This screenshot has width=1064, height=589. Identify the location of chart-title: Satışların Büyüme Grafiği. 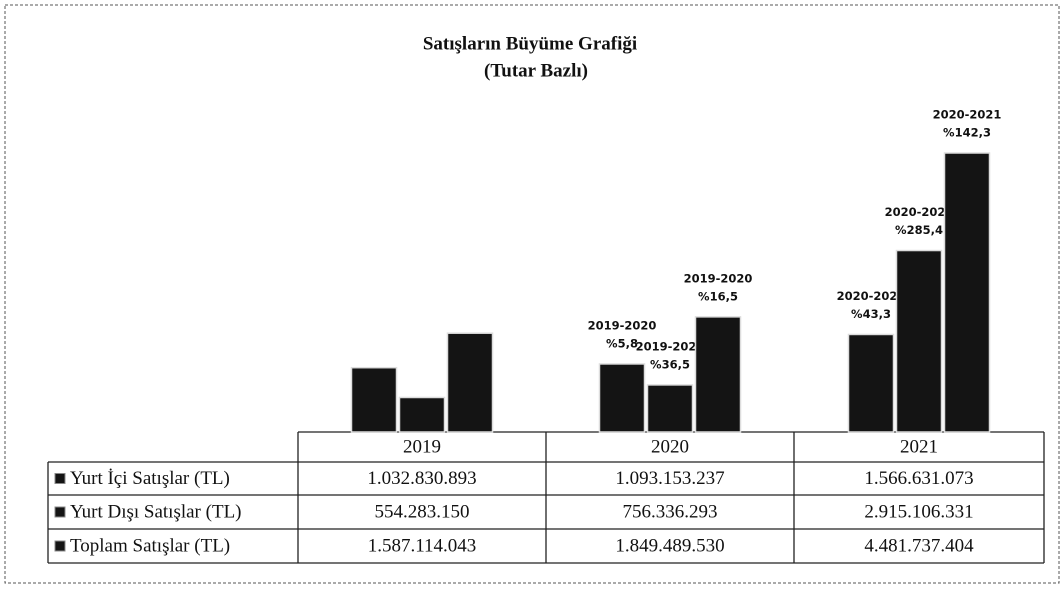
(530, 43).